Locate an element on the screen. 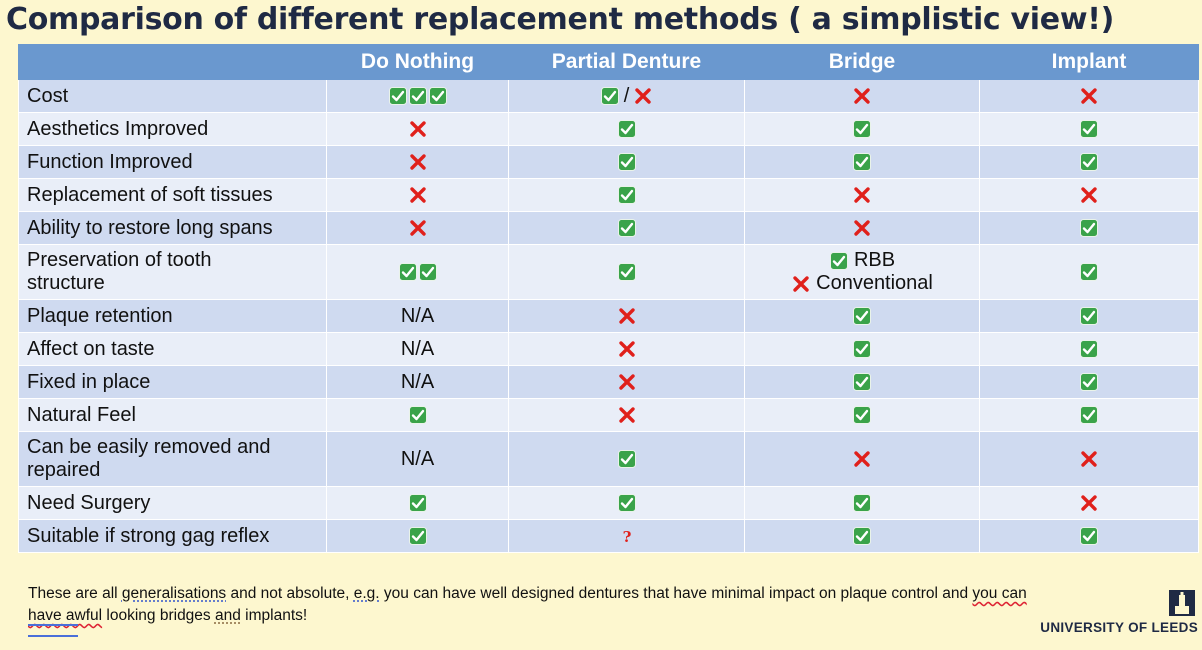 The height and width of the screenshot is (650, 1202). row-label: Can be easily removed and repaired is located at coordinates (172, 459).